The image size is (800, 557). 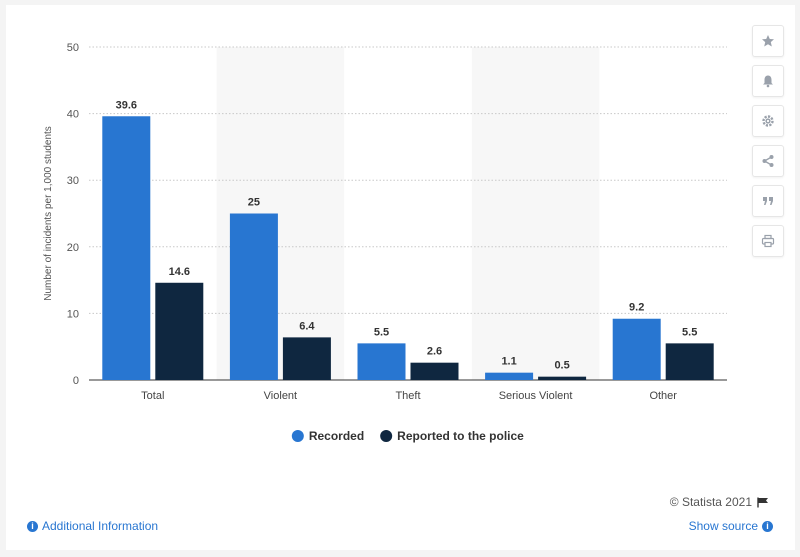 I want to click on legend-item: Reported to the police, so click(x=452, y=436).